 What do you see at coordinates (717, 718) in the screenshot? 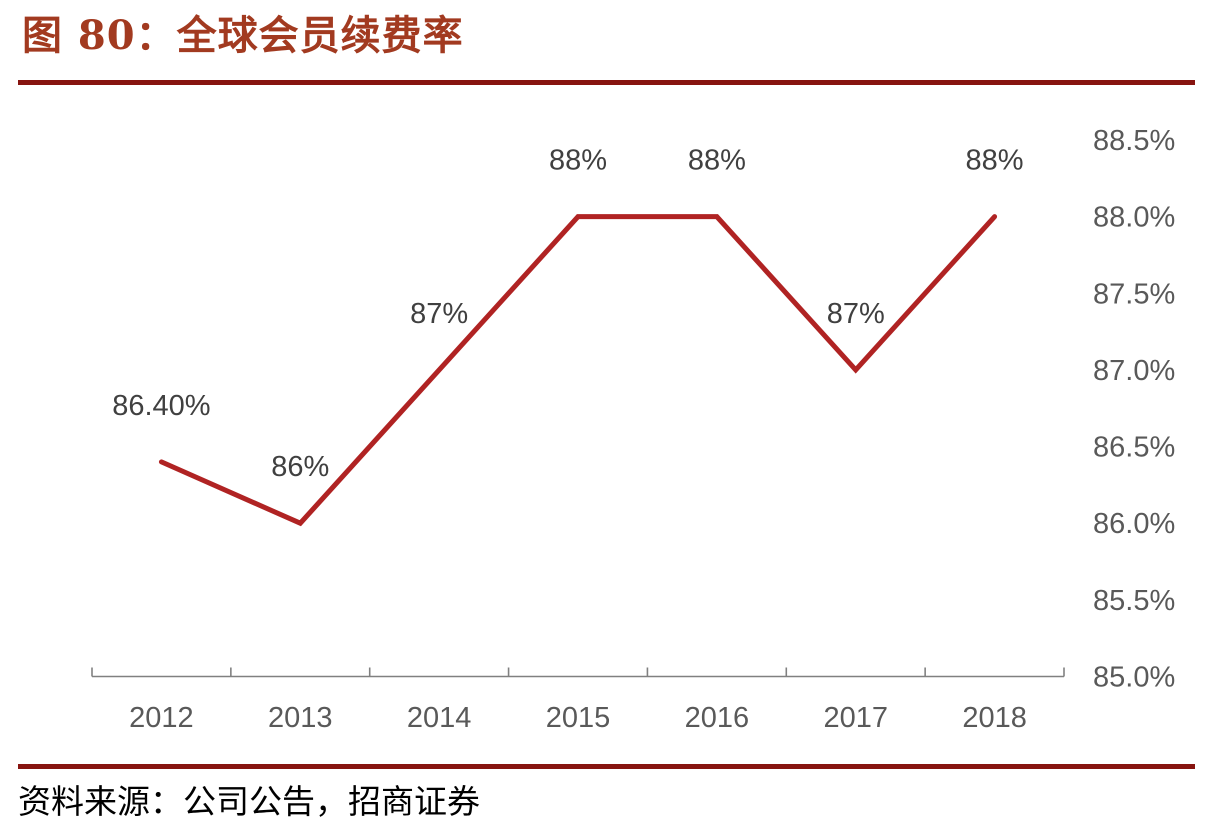
I see `x-tick-label: 2016` at bounding box center [717, 718].